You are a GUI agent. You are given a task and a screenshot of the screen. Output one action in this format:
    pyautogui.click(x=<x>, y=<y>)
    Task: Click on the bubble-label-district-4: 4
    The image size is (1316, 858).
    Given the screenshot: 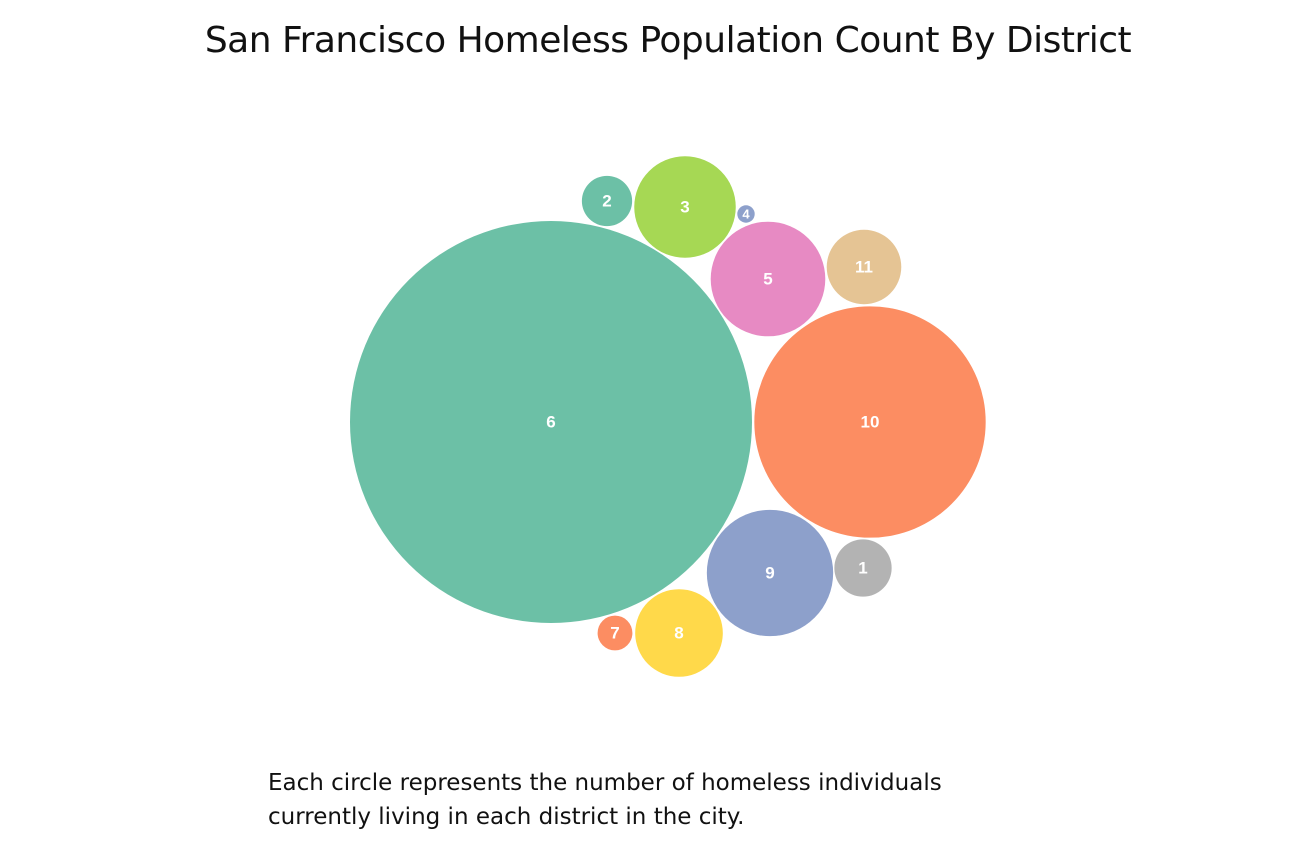 What is the action you would take?
    pyautogui.click(x=746, y=214)
    